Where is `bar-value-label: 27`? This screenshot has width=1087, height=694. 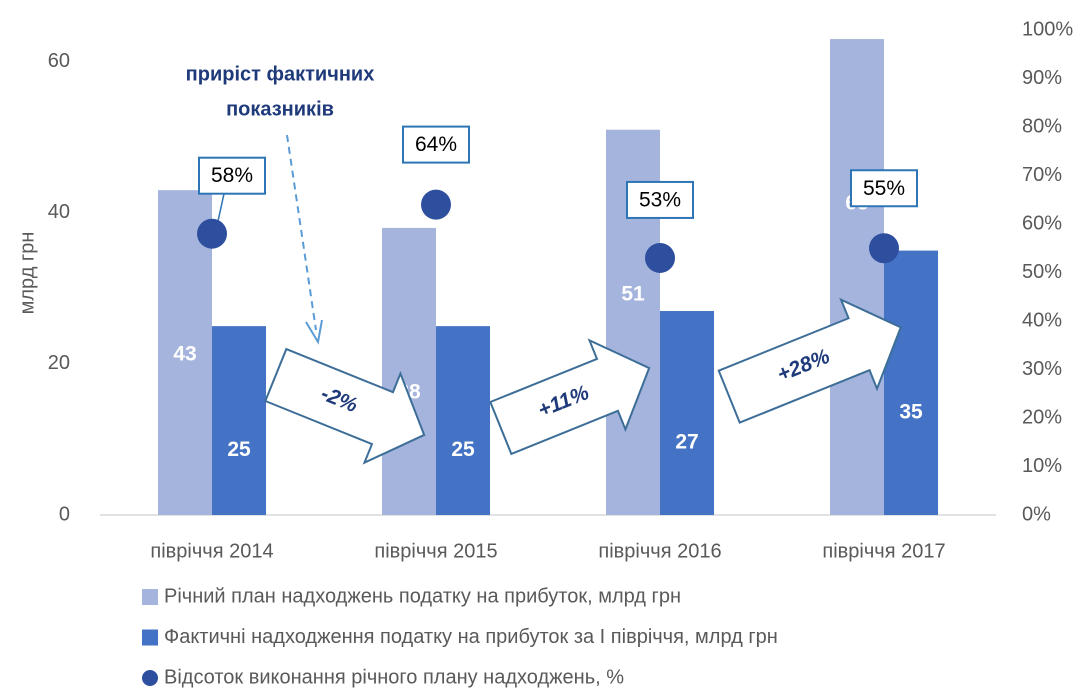
bar-value-label: 27 is located at coordinates (686, 442).